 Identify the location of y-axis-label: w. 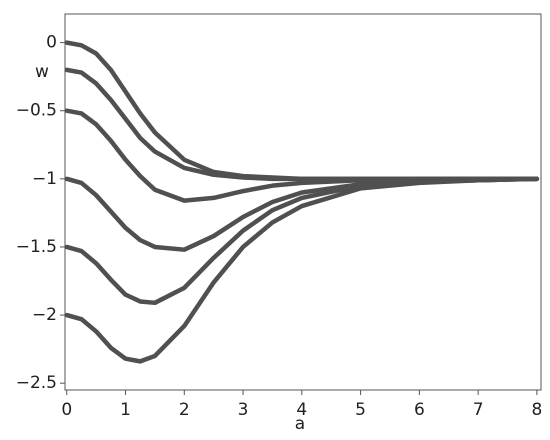
(42, 72).